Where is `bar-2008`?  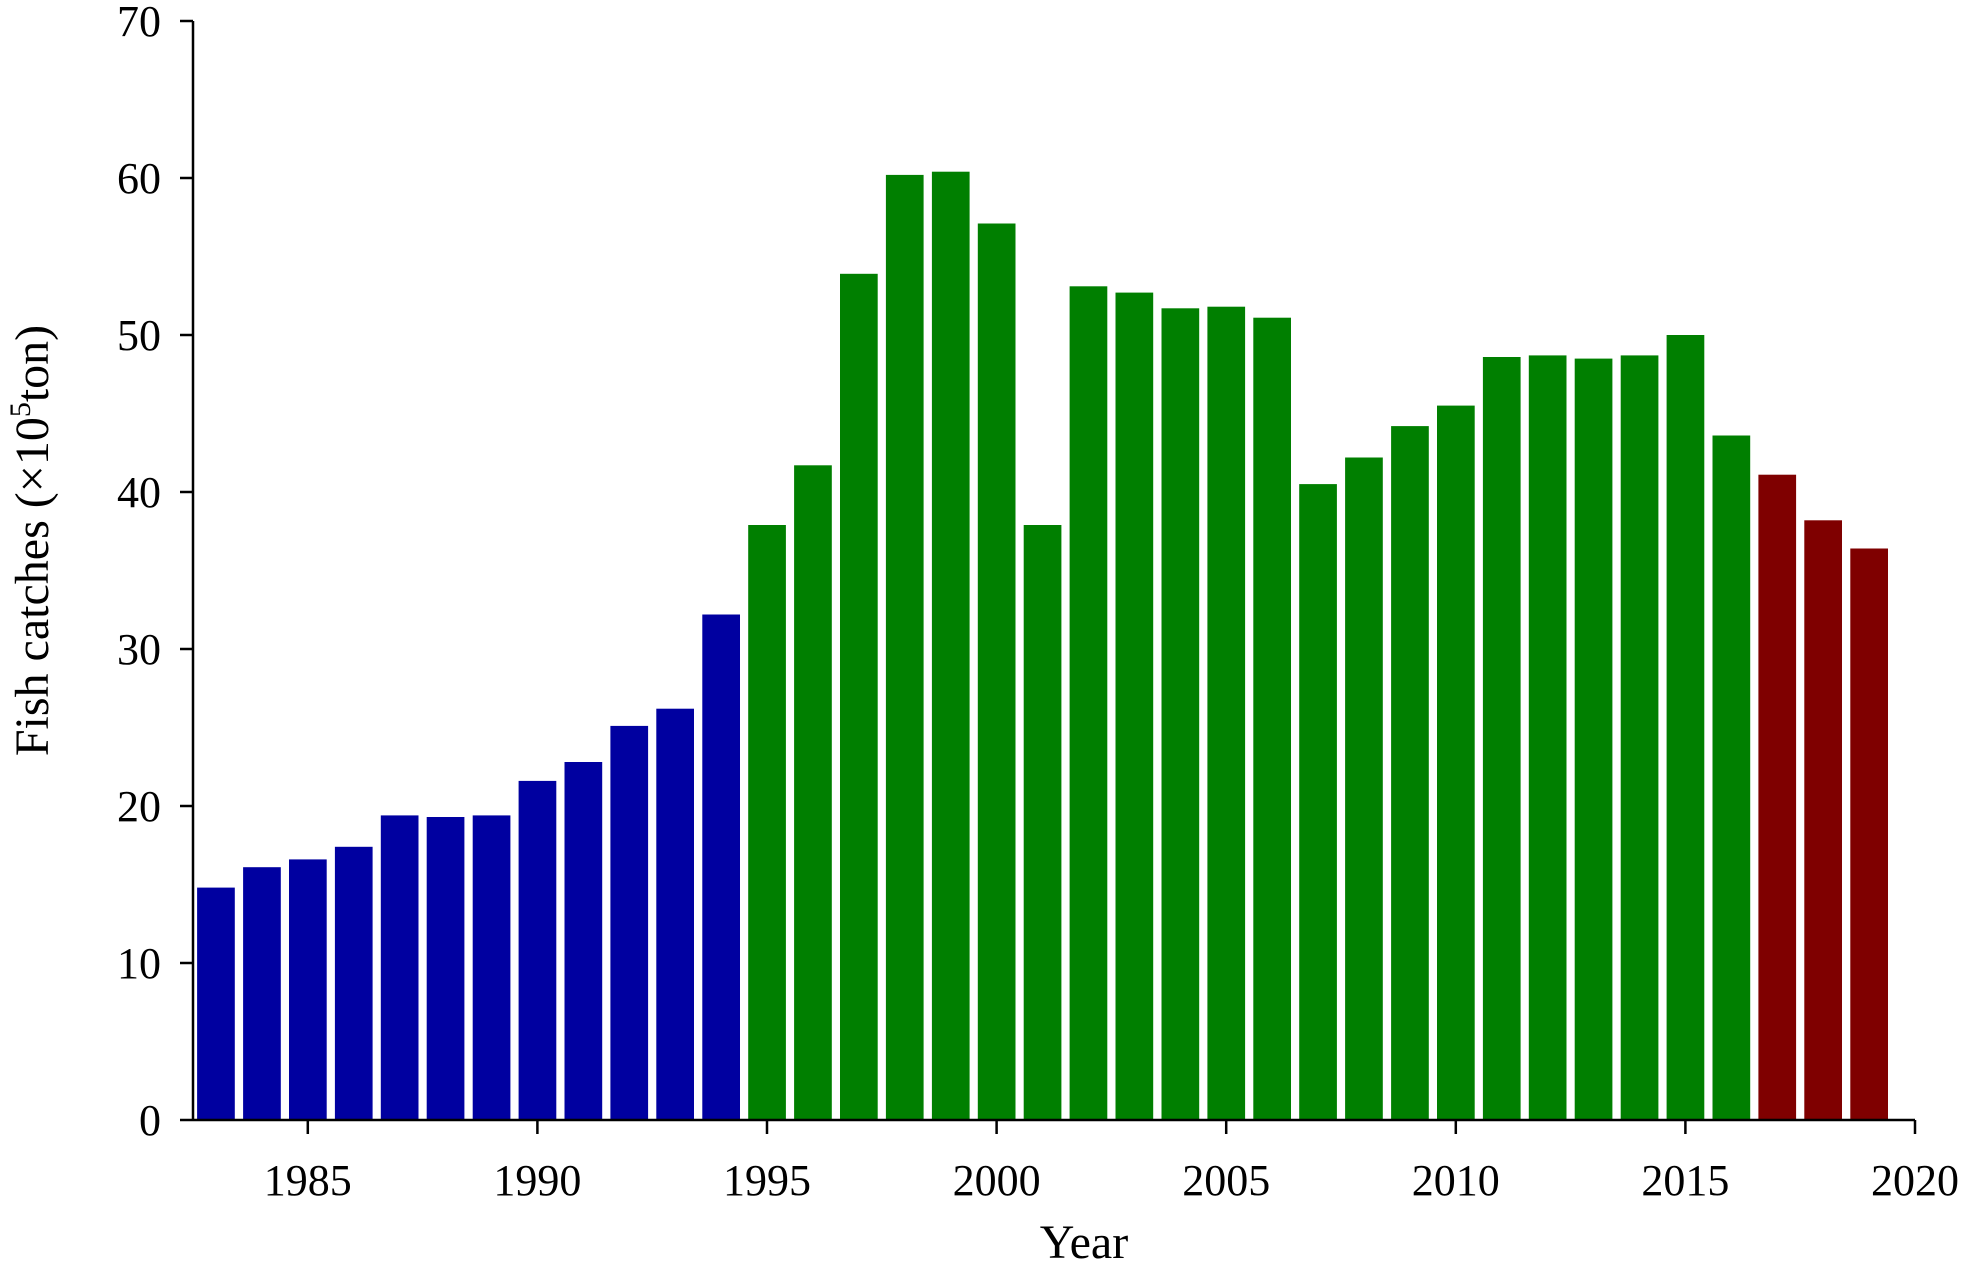 bar-2008 is located at coordinates (1364, 788).